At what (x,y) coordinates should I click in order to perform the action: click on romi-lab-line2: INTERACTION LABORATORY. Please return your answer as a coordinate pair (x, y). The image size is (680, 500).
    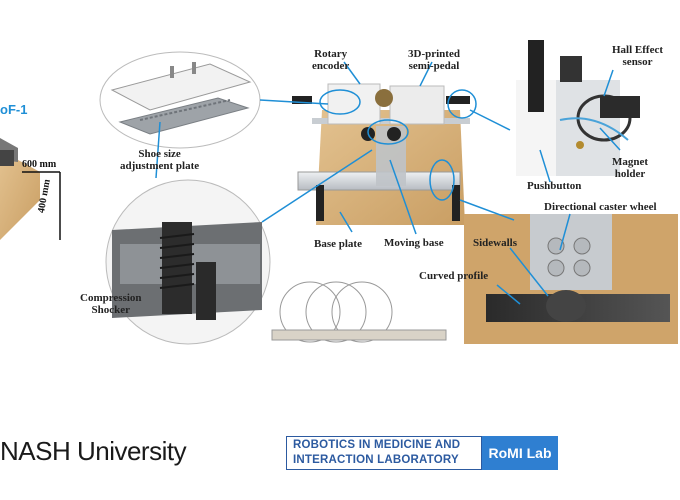
    Looking at the image, I should click on (376, 460).